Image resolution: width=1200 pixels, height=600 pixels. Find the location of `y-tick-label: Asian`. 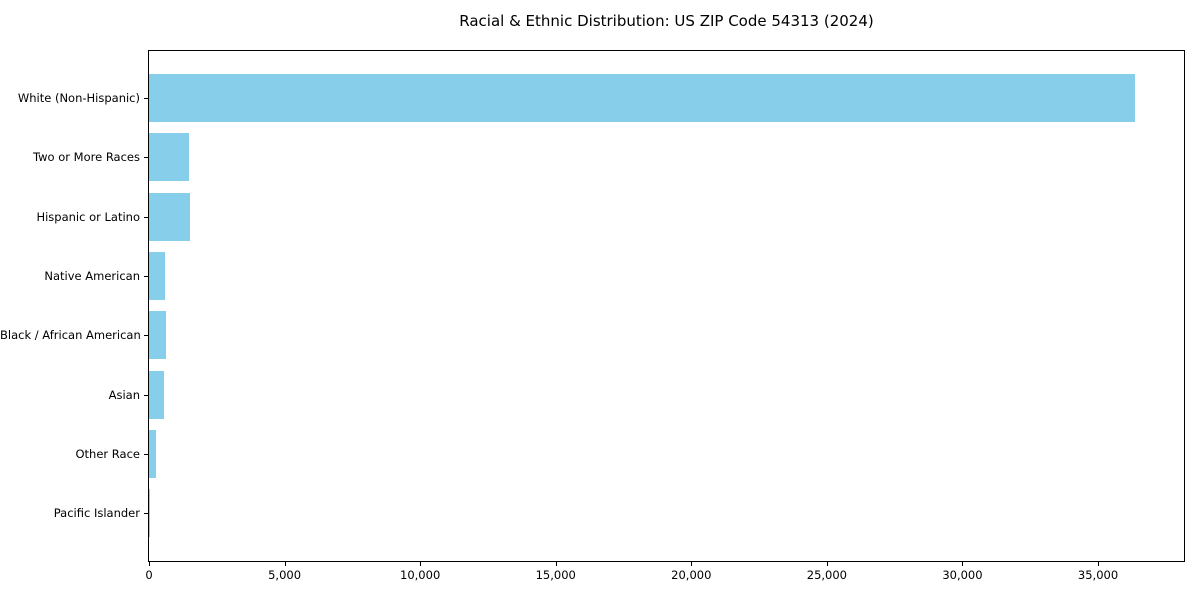

y-tick-label: Asian is located at coordinates (124, 394).